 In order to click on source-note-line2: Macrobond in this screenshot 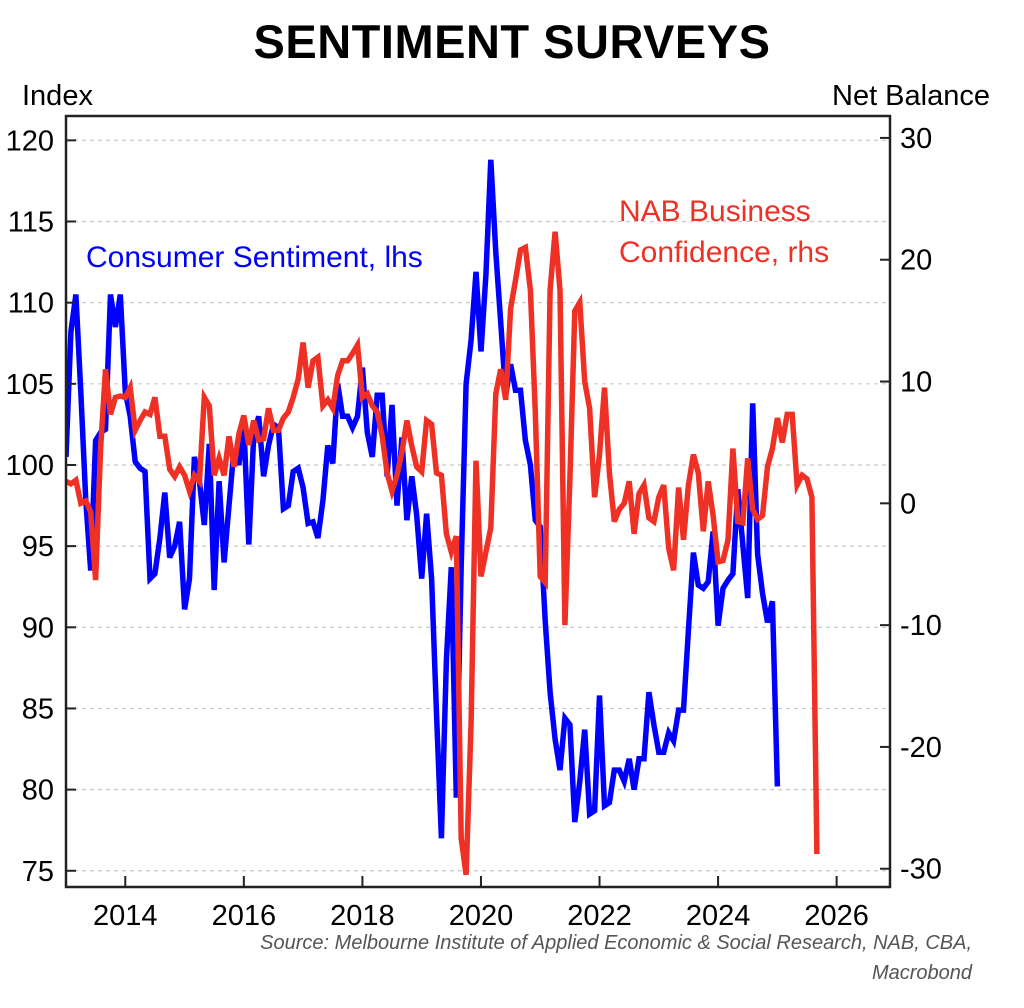, I will do `click(921, 973)`.